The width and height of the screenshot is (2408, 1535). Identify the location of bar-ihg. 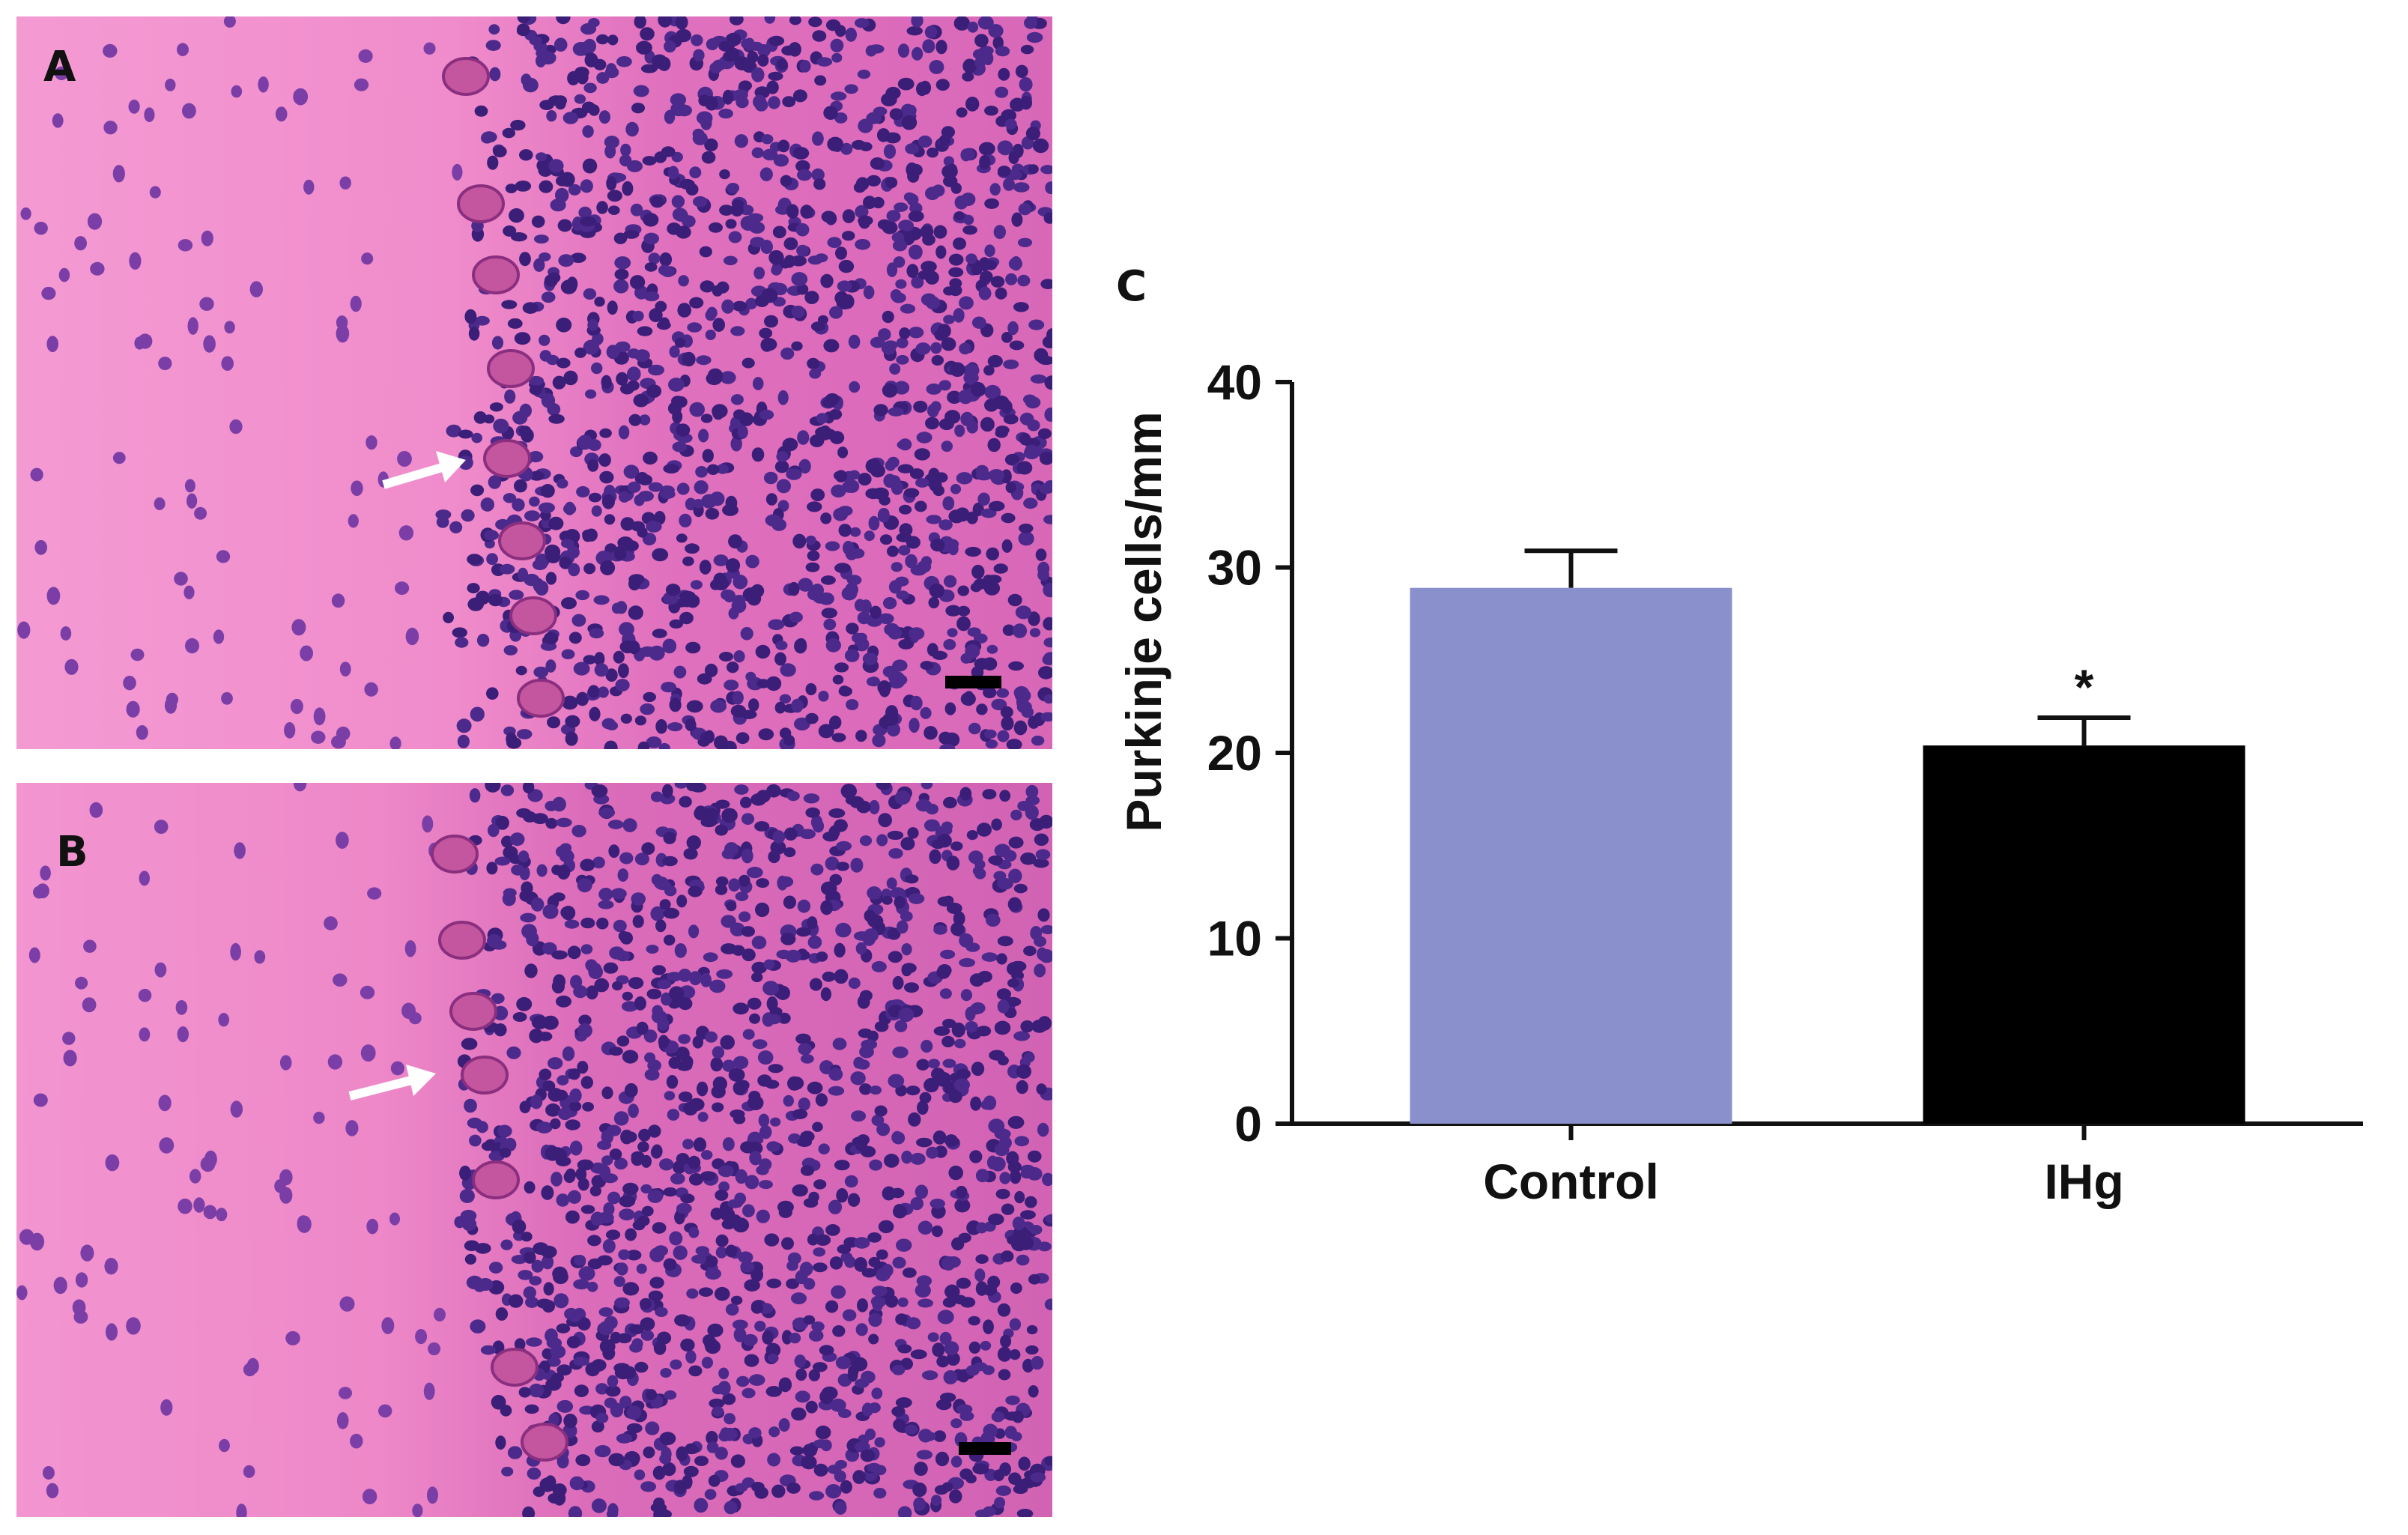
(2084, 935).